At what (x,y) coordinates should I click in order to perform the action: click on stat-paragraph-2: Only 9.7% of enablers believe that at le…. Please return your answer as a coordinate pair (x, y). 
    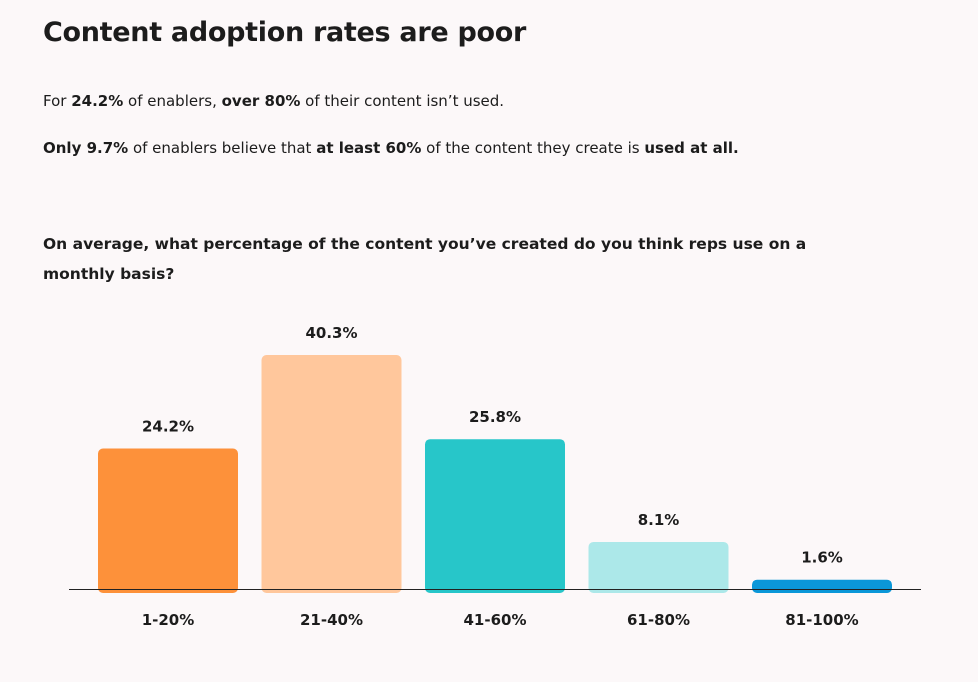
    Looking at the image, I should click on (391, 148).